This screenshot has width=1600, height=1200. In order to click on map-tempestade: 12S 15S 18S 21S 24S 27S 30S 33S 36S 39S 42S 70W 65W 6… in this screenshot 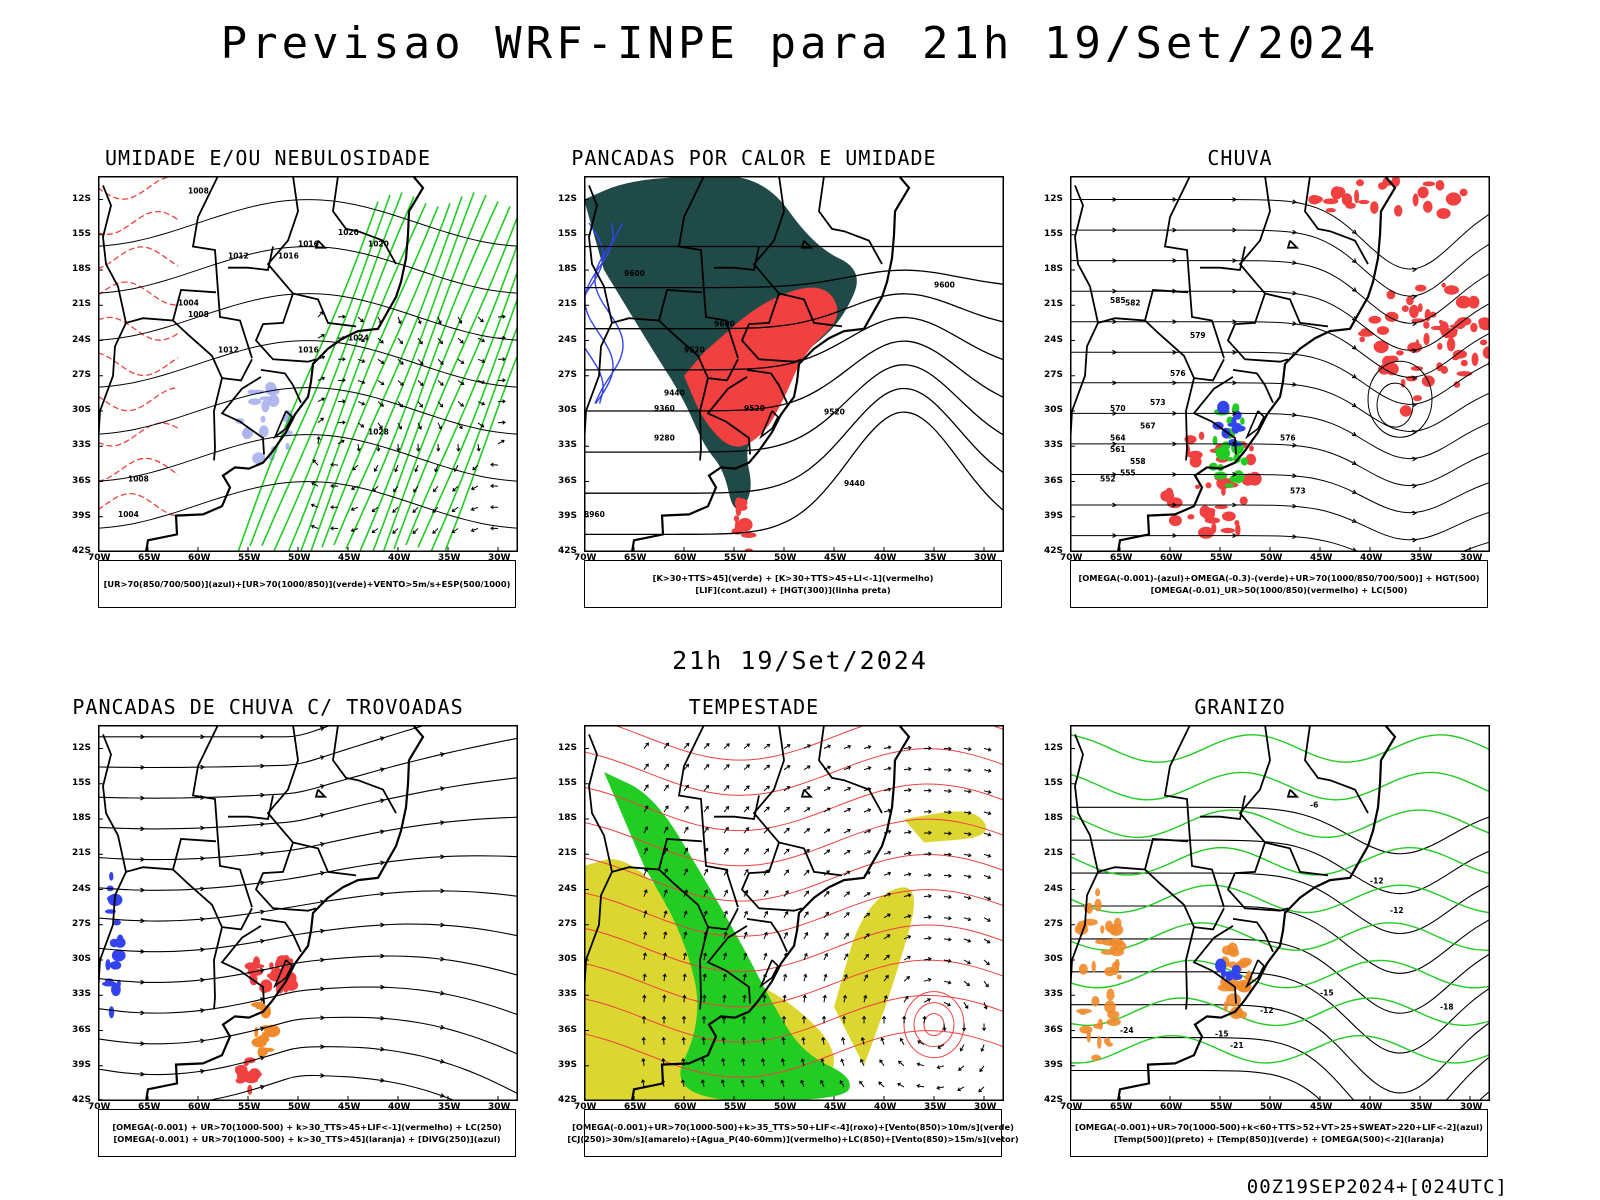, I will do `click(781, 918)`.